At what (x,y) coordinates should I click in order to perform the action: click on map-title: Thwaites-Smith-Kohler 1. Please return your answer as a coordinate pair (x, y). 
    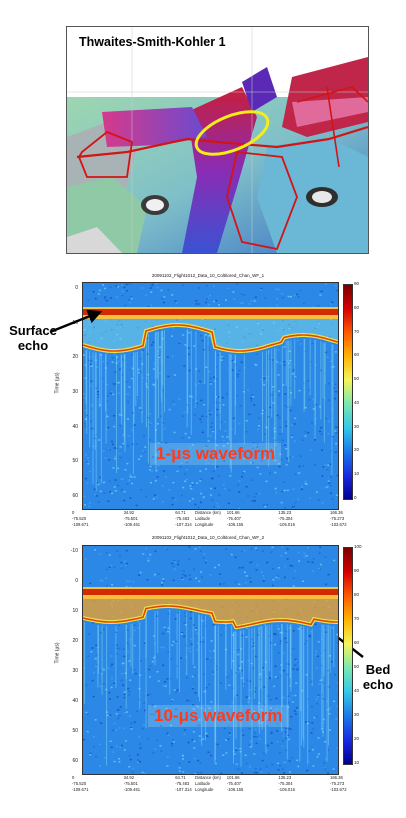
    Looking at the image, I should click on (152, 42).